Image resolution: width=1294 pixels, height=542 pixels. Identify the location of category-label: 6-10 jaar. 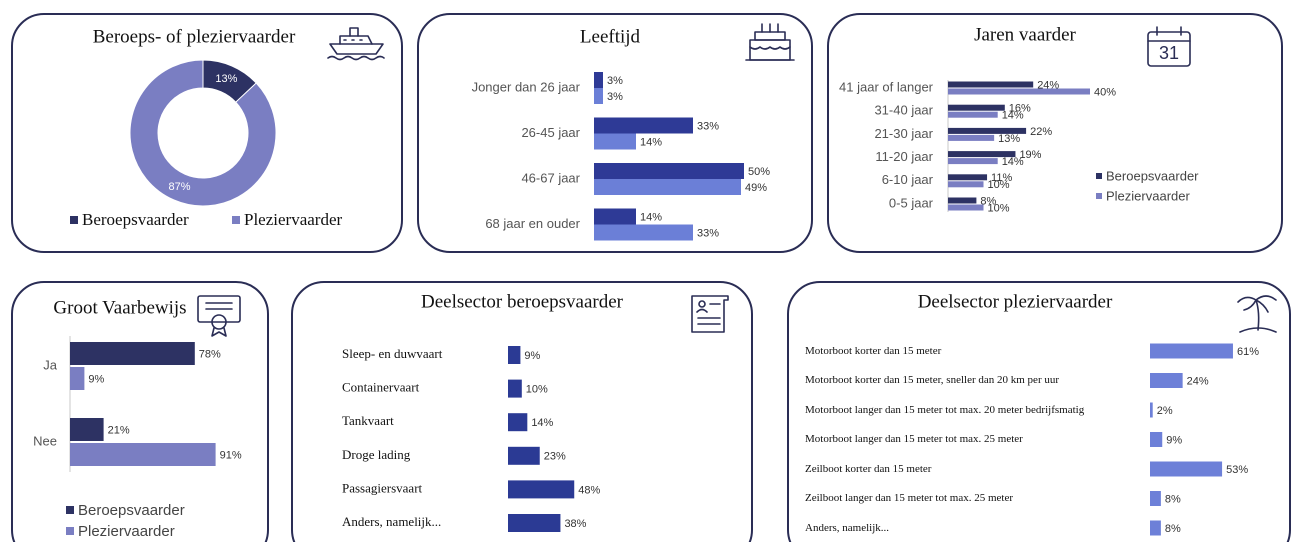
(908, 179).